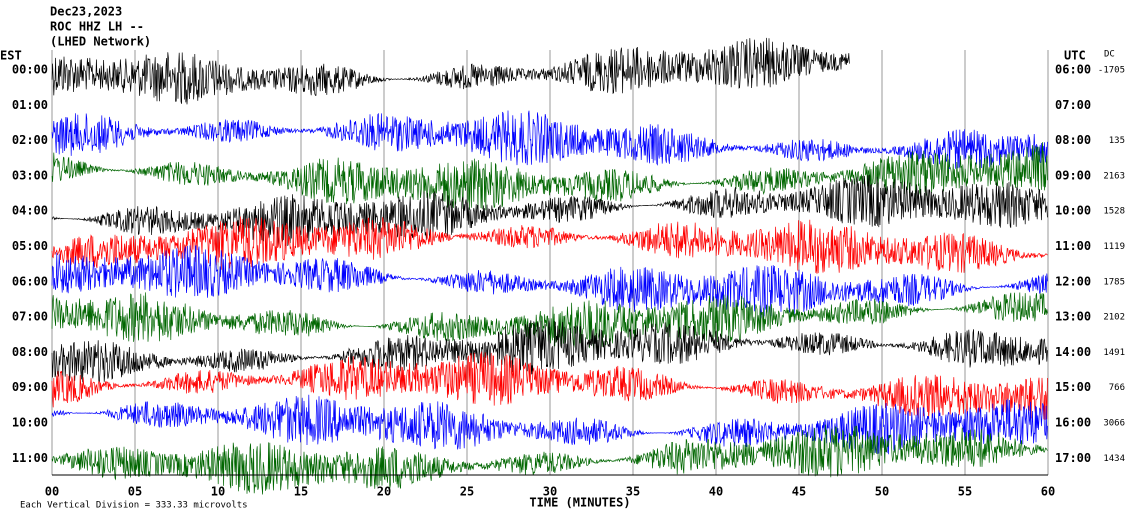 This screenshot has height=519, width=1130. Describe the element at coordinates (1073, 352) in the screenshot. I see `utc-label: 14:00` at that location.